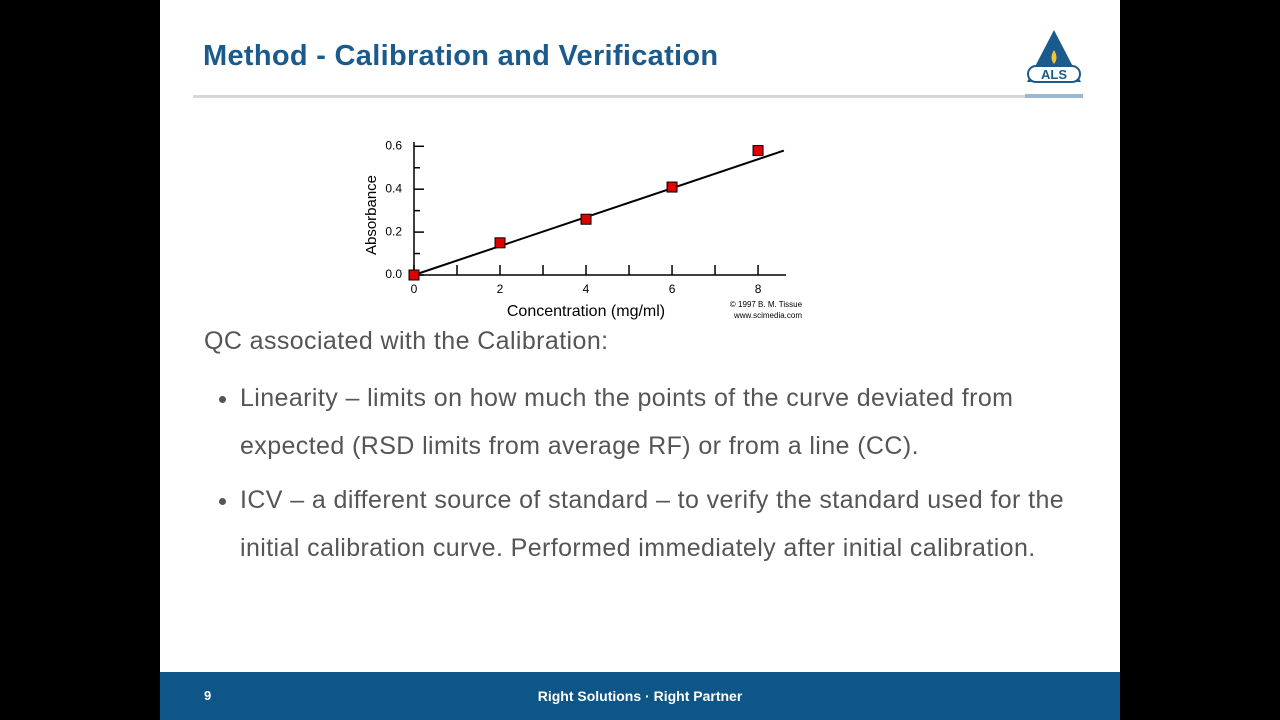 The image size is (1280, 720). What do you see at coordinates (500, 289) in the screenshot?
I see `x-tick-label: 2` at bounding box center [500, 289].